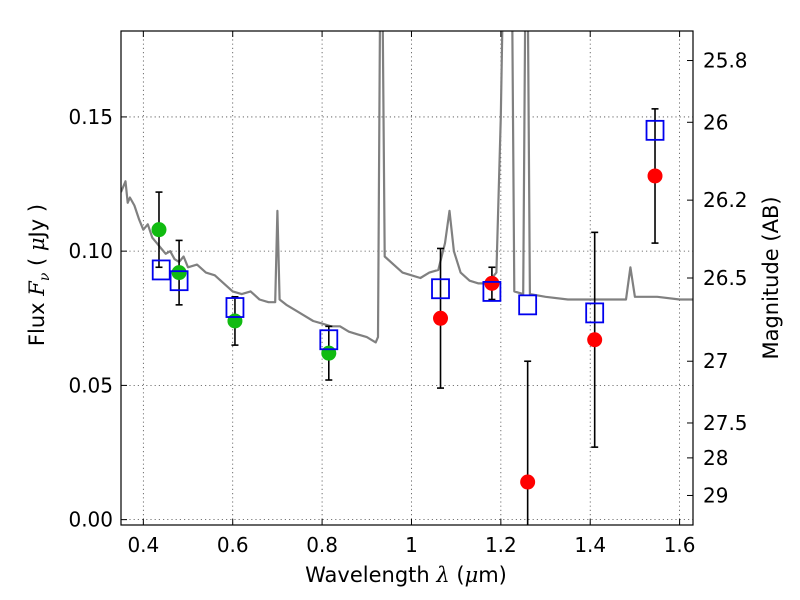 The image size is (800, 600). I want to click on right-tick-label: 26.2, so click(725, 200).